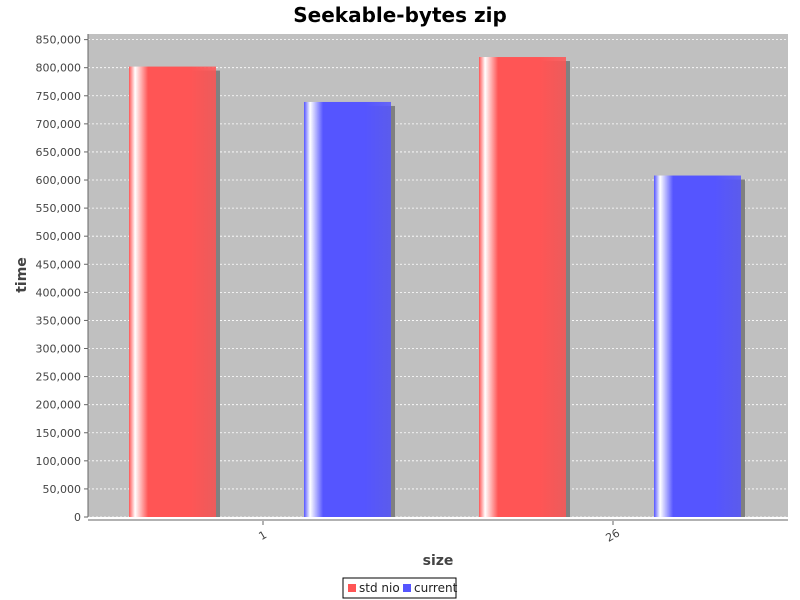 The image size is (800, 600). What do you see at coordinates (436, 588) in the screenshot?
I see `legend-label: current` at bounding box center [436, 588].